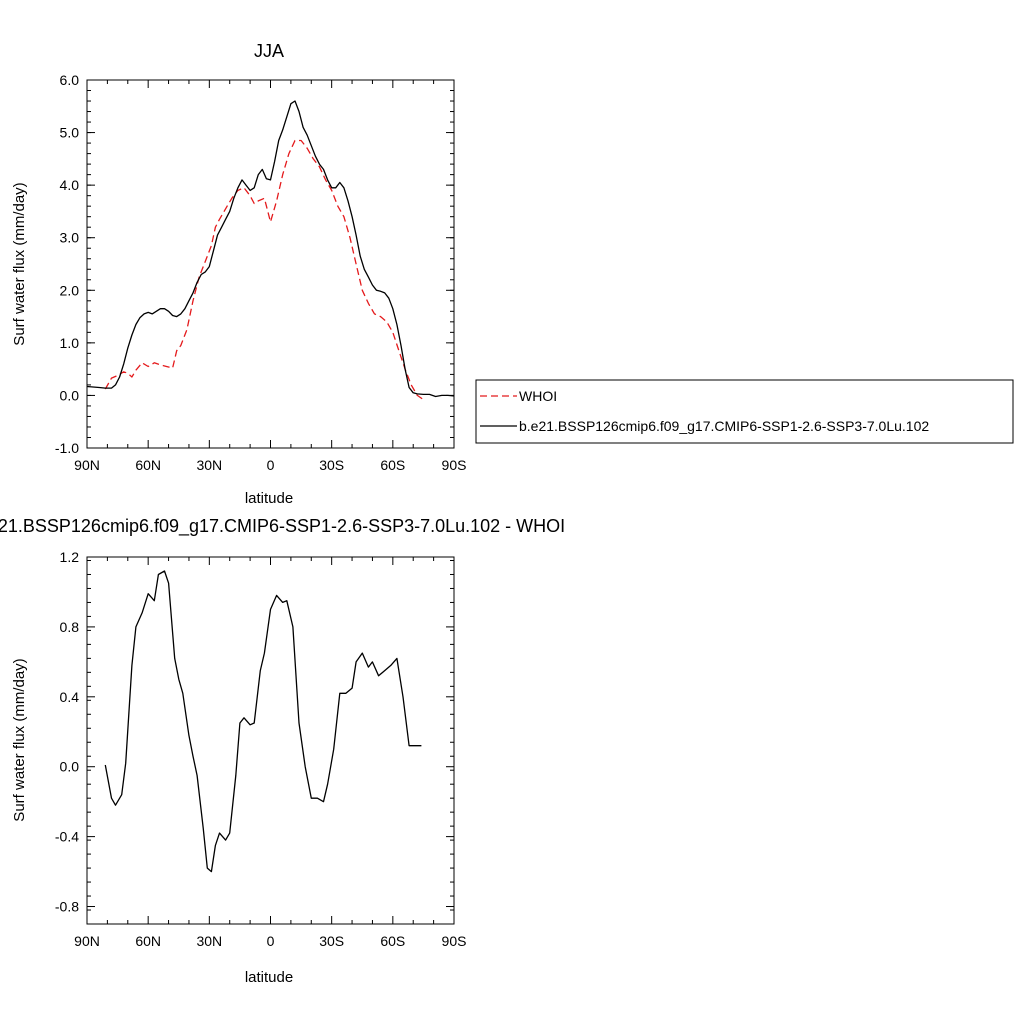 The height and width of the screenshot is (1024, 1024). Describe the element at coordinates (70, 185) in the screenshot. I see `y-tick-label: 4.0` at that location.